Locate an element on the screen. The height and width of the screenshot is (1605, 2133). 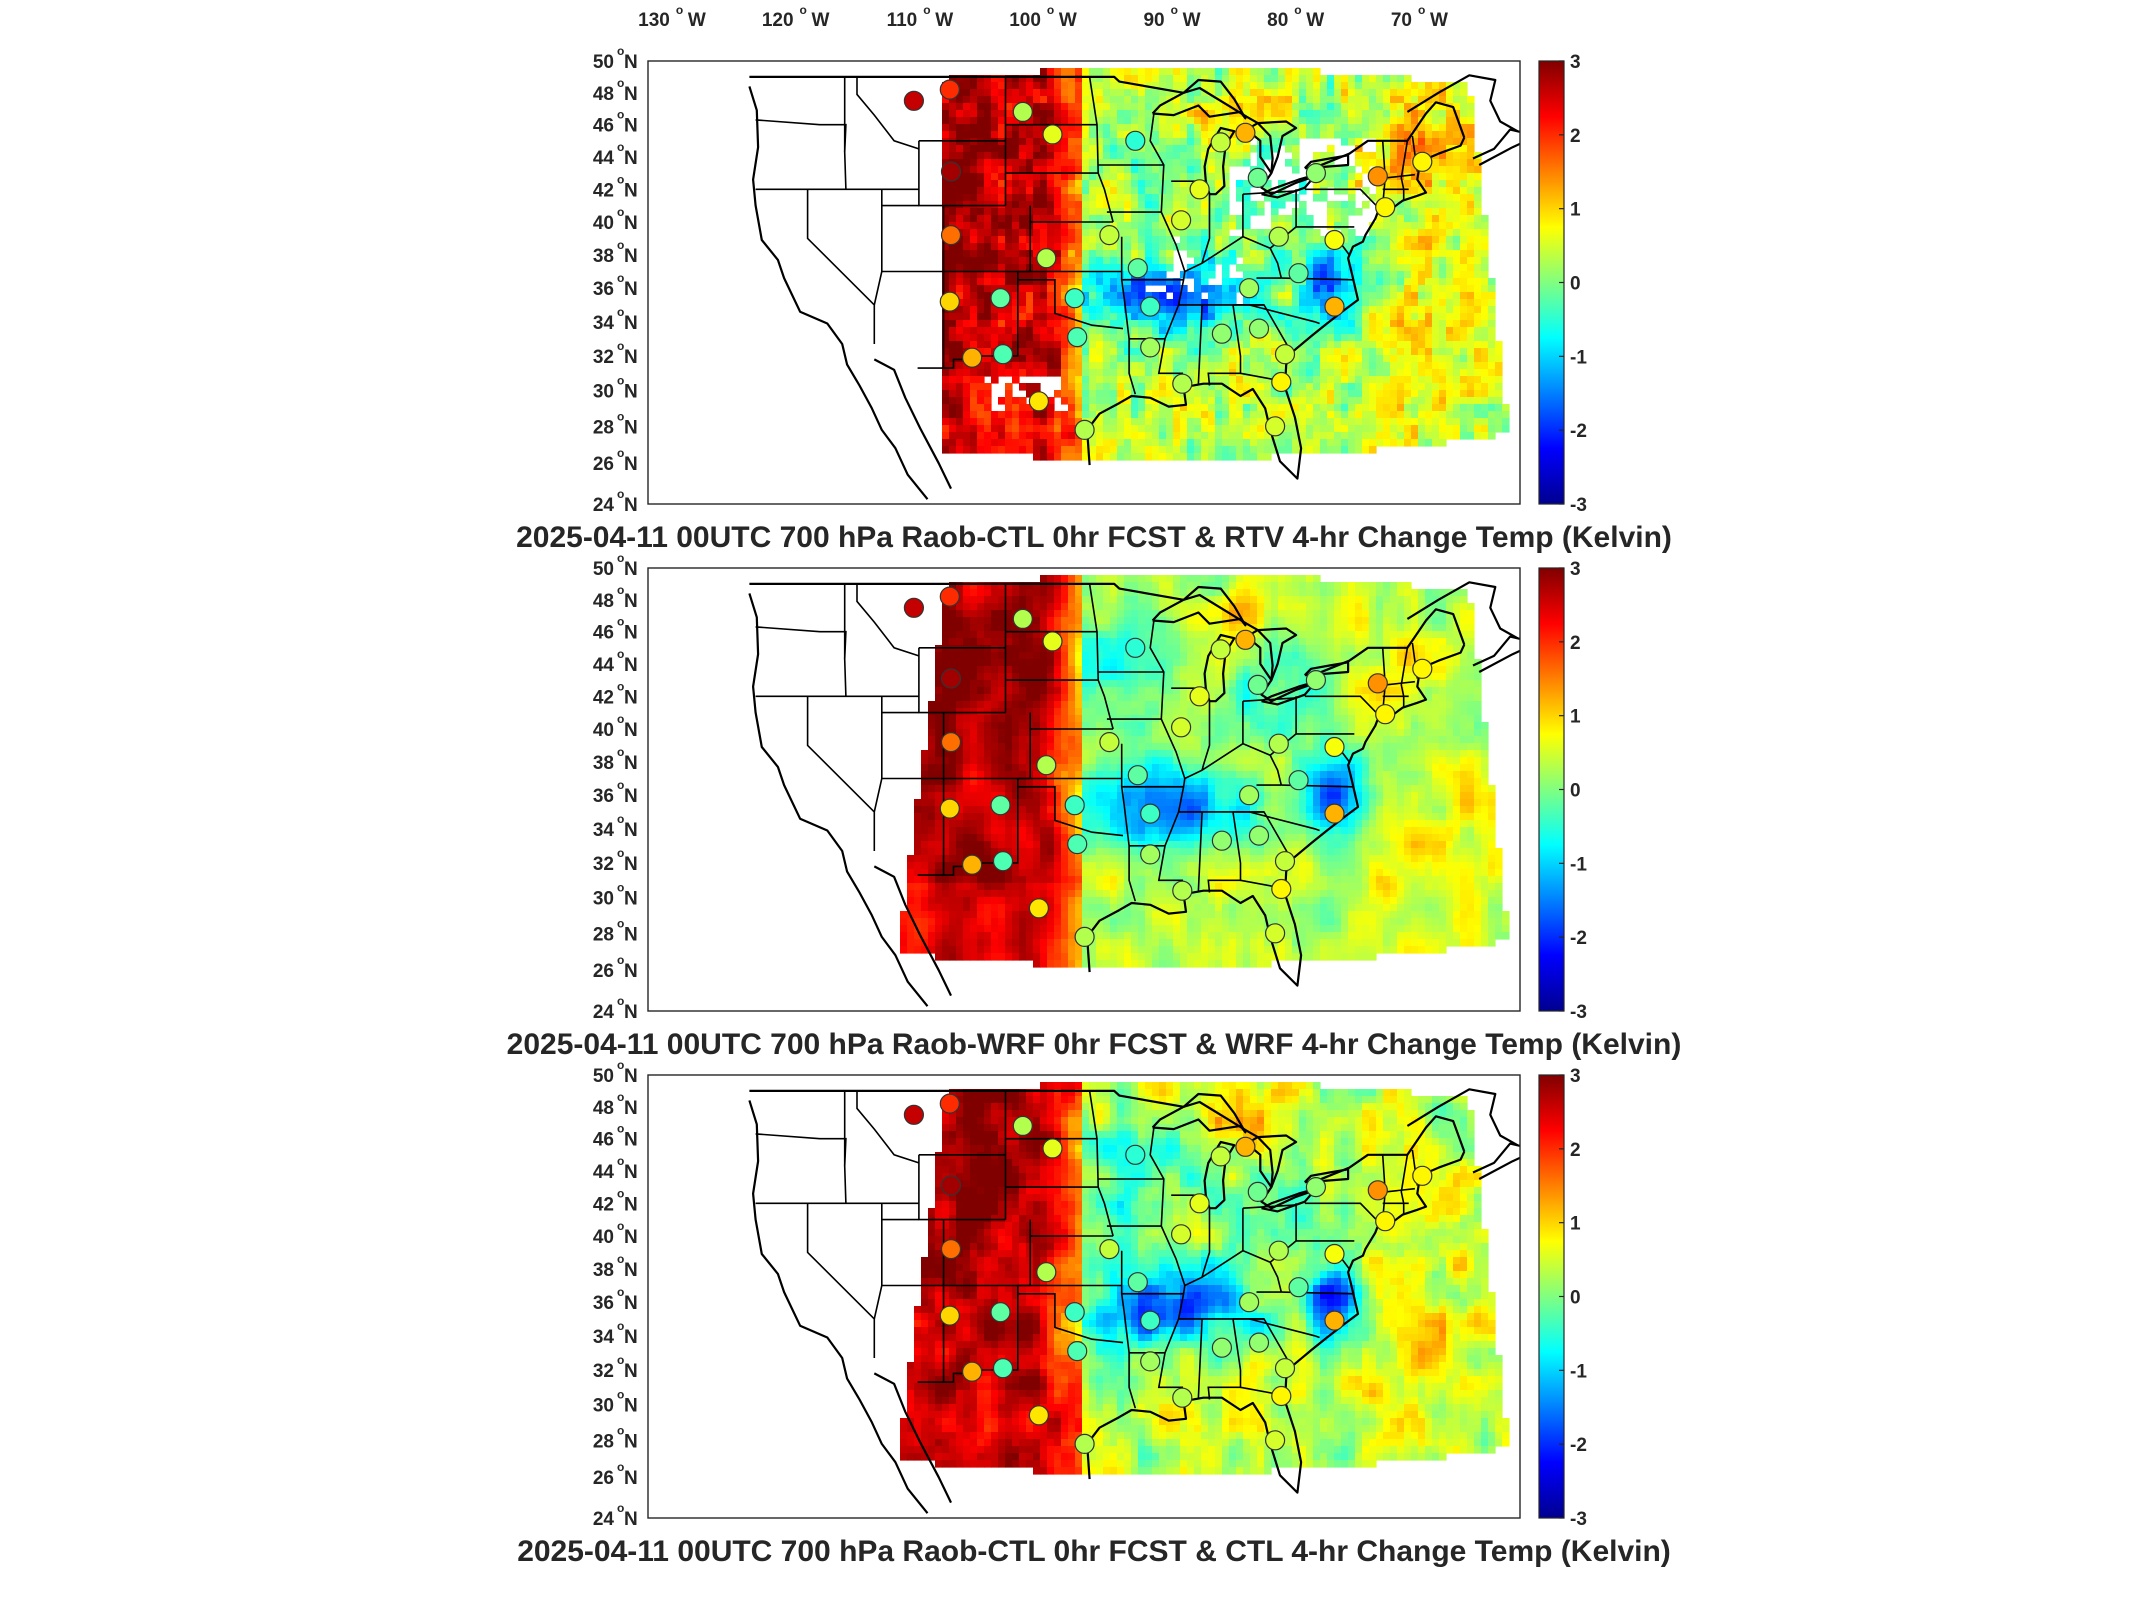
colorbar-tick-label: 1 is located at coordinates (1575, 1224).